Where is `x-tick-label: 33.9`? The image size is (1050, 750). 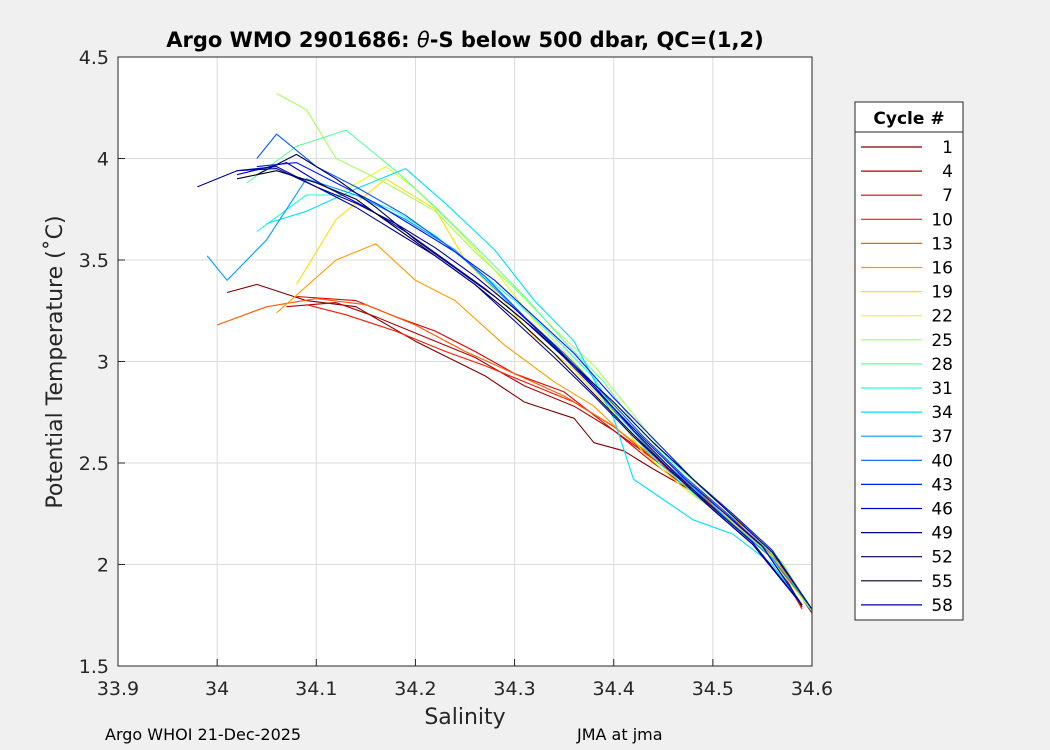
x-tick-label: 33.9 is located at coordinates (118, 689).